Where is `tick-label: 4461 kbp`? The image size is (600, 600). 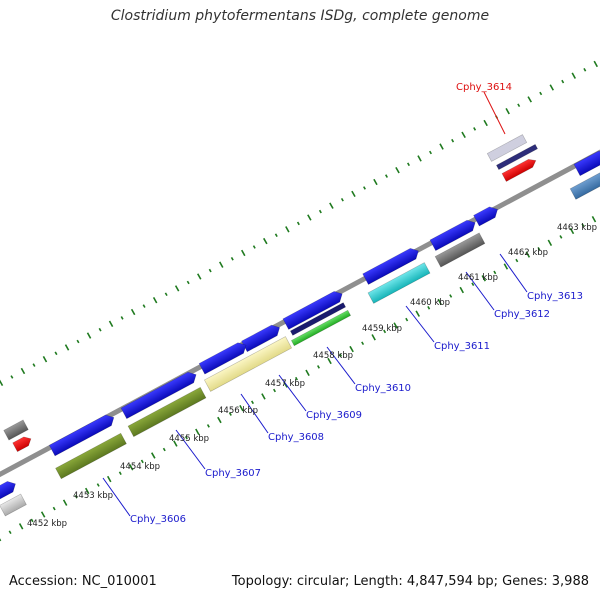 tick-label: 4461 kbp is located at coordinates (478, 278).